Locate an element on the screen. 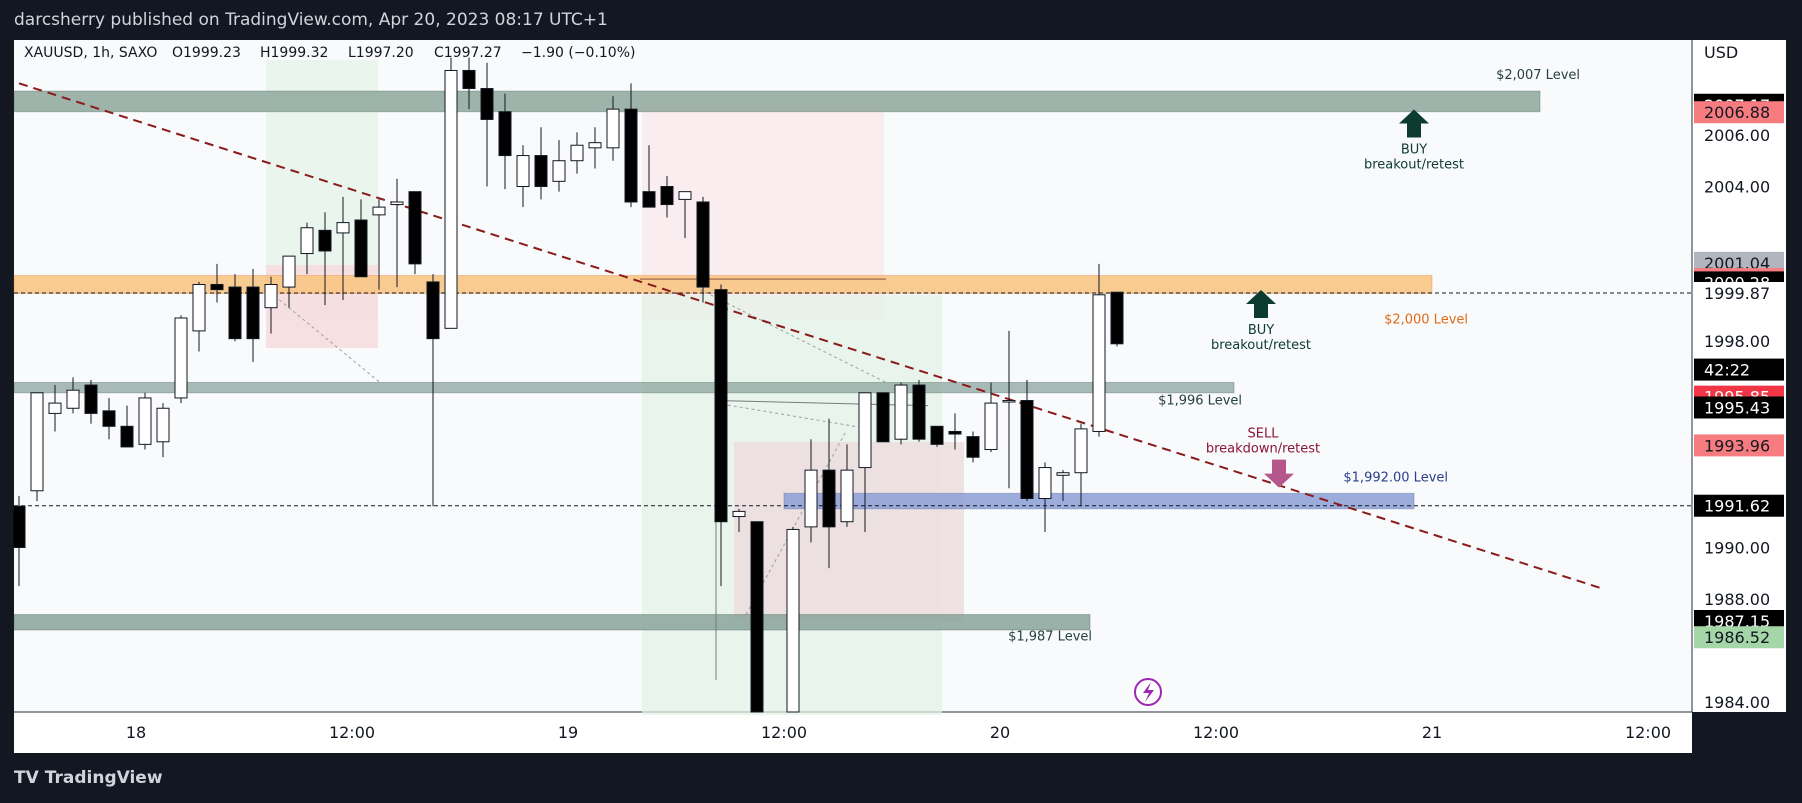 The height and width of the screenshot is (803, 1802). stop-zone is located at coordinates (849, 532).